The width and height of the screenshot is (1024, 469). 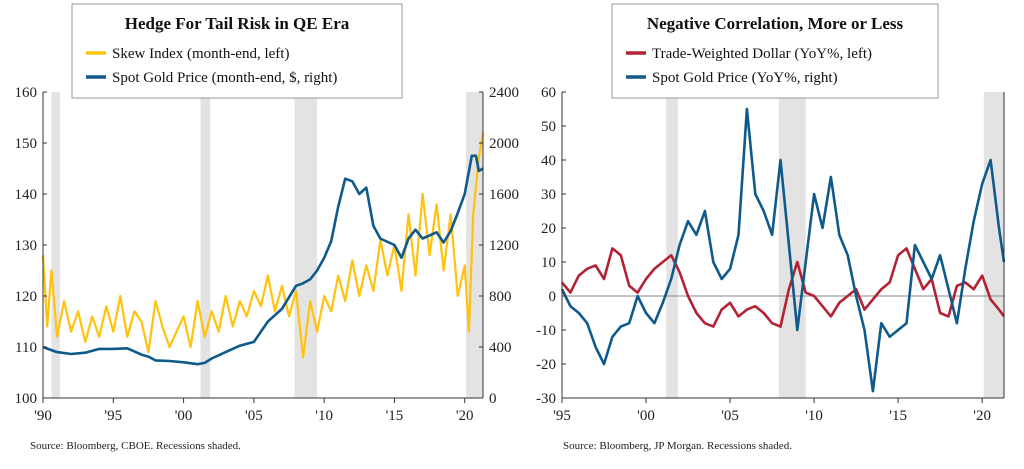 I want to click on left-y-tick-right-1: 400, so click(x=500, y=348).